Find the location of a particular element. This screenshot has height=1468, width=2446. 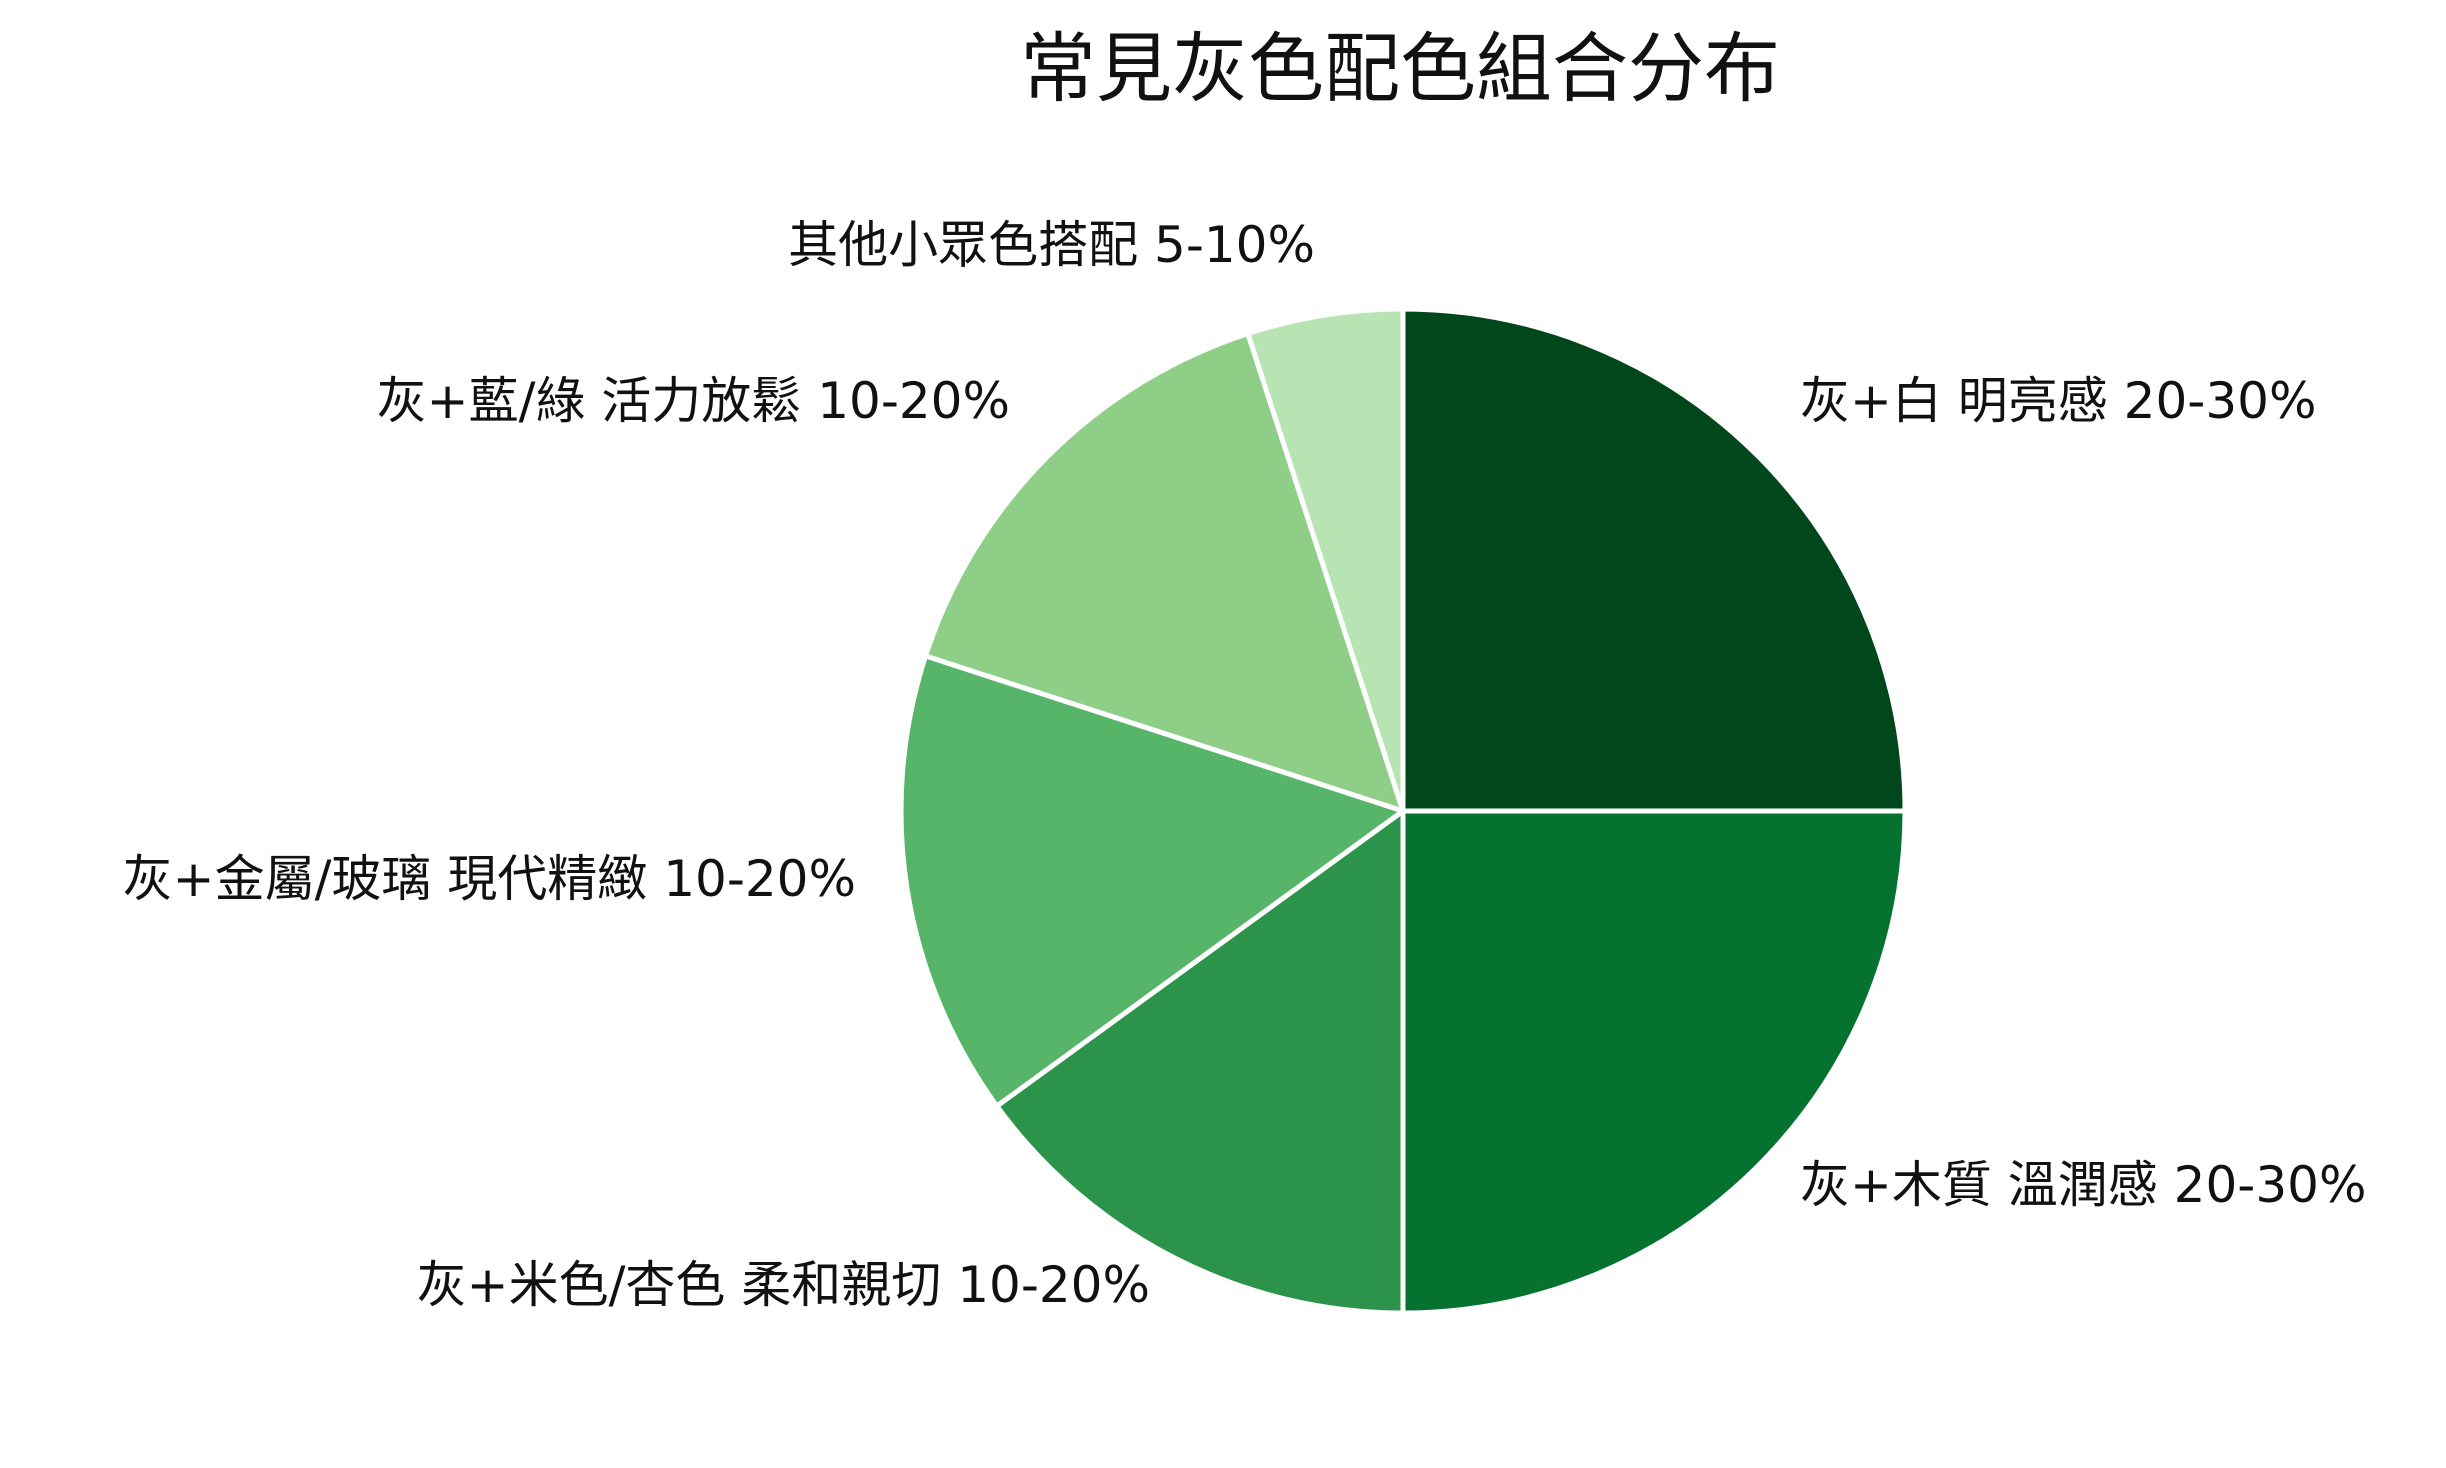

slice-label-4: 灰+金屬/玻璃 現代精緻 10-20% is located at coordinates (489, 879).